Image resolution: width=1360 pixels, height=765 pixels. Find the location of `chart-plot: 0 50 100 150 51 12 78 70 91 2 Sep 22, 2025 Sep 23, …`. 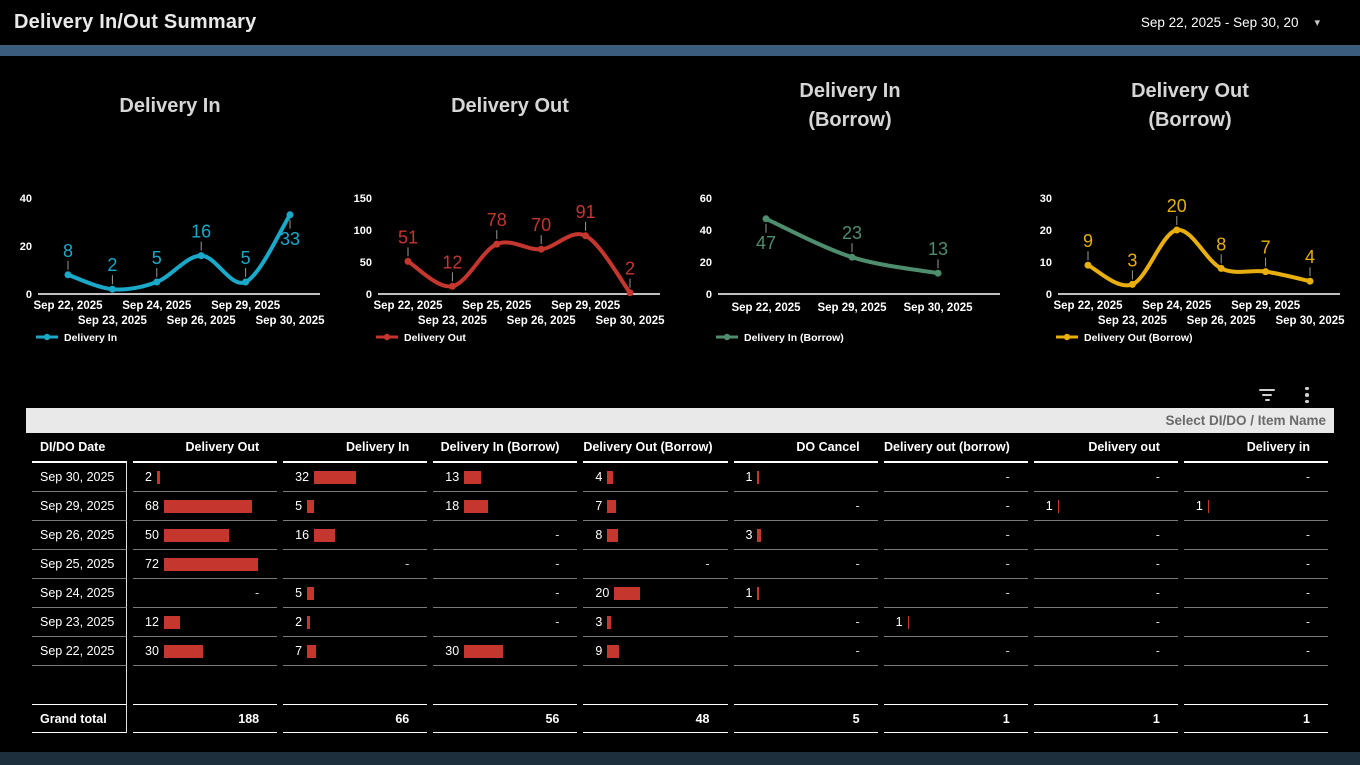

chart-plot: 0 50 100 150 51 12 78 70 91 2 Sep 22, 2025 Sep 23, … is located at coordinates (510, 270).